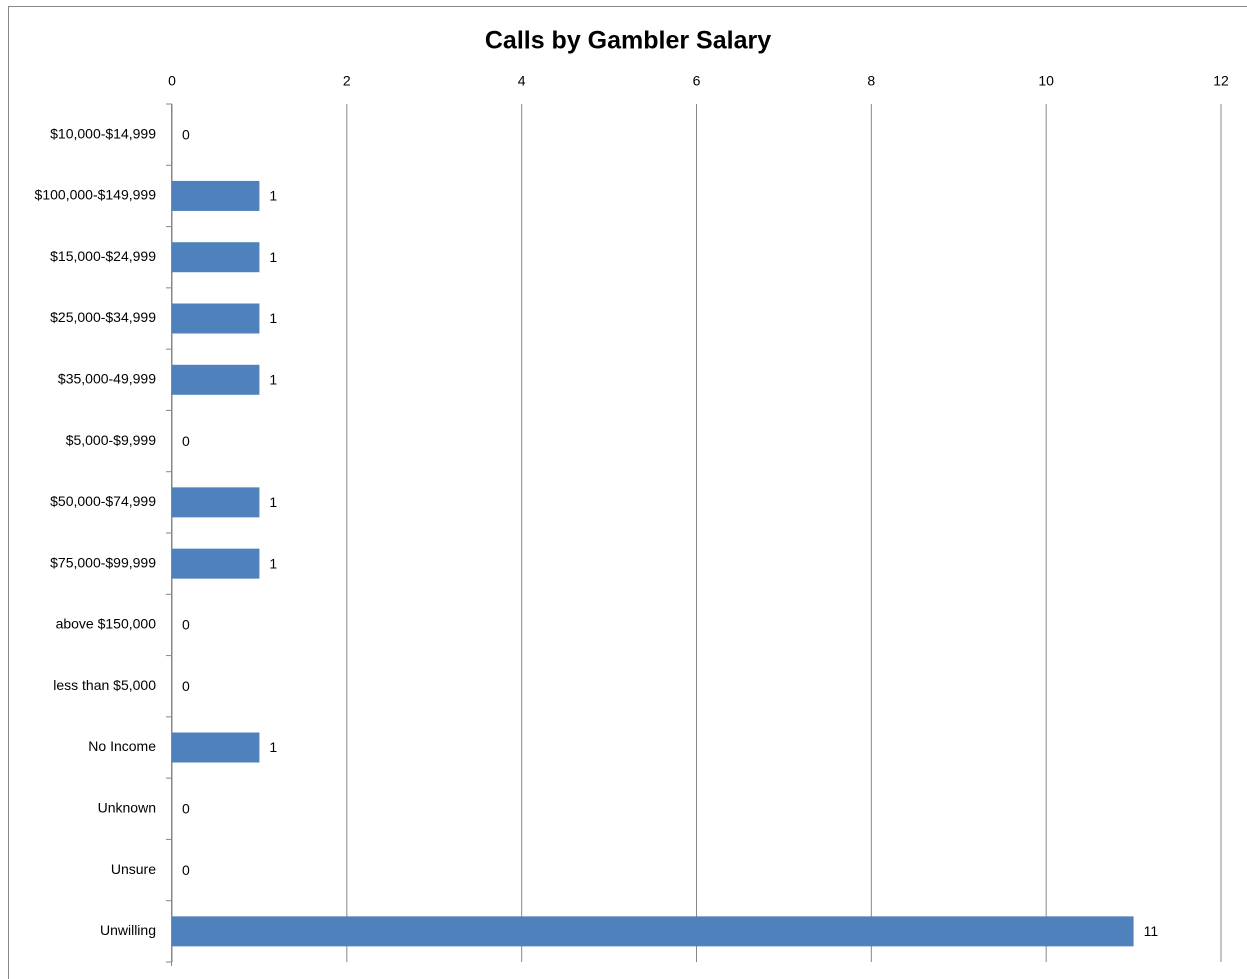  What do you see at coordinates (96, 195) in the screenshot?
I see `y-tick-label: $100,000-$149,999` at bounding box center [96, 195].